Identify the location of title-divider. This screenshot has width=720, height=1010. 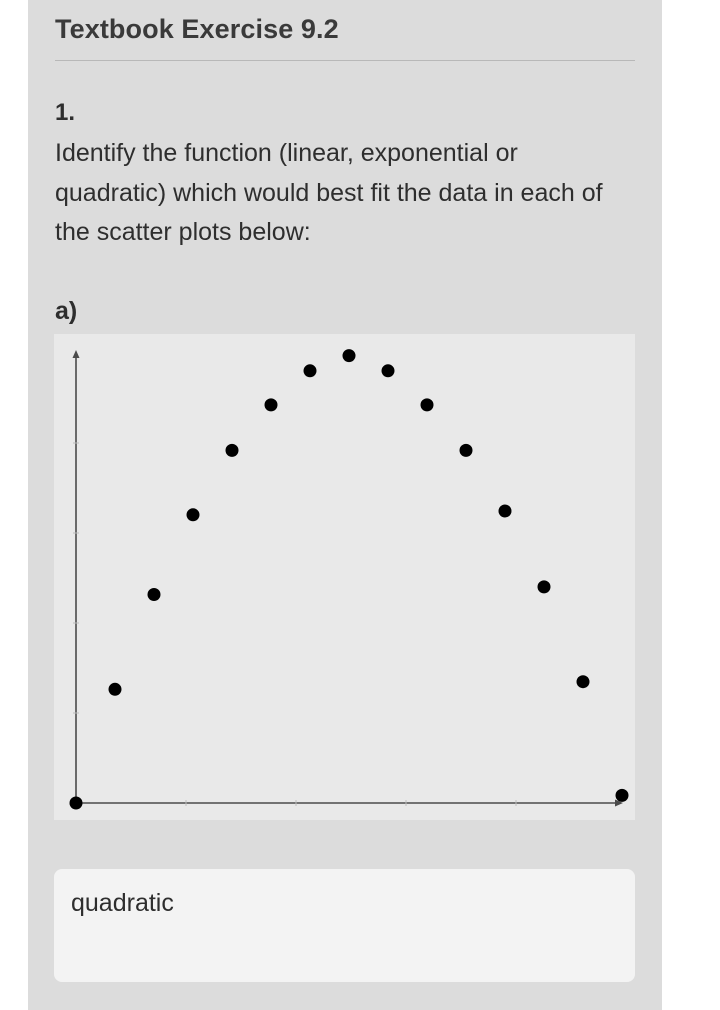
(345, 60).